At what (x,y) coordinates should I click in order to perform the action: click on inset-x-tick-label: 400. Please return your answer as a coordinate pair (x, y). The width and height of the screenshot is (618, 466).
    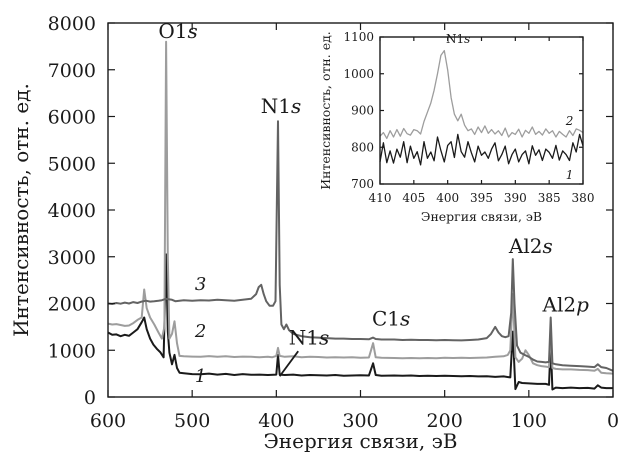
    Looking at the image, I should click on (447, 198).